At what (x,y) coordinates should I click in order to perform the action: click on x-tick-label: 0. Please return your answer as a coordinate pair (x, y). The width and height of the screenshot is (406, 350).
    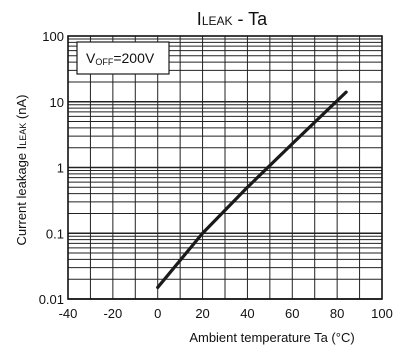
    Looking at the image, I should click on (157, 313).